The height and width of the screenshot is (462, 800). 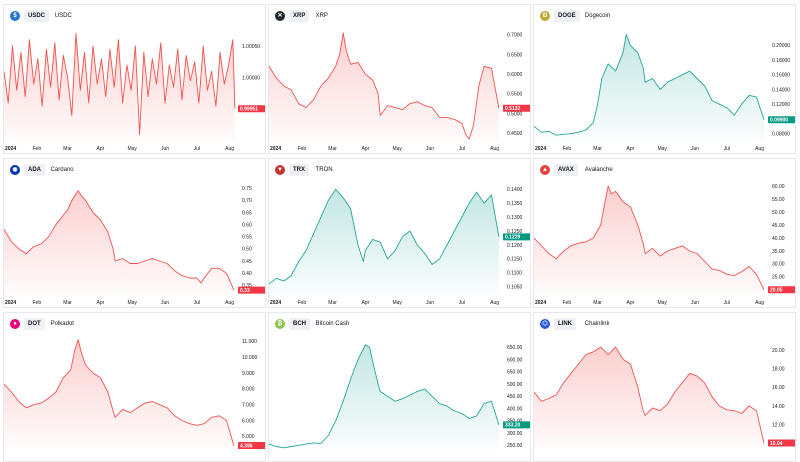 I want to click on bch-icon: ₿, so click(x=280, y=324).